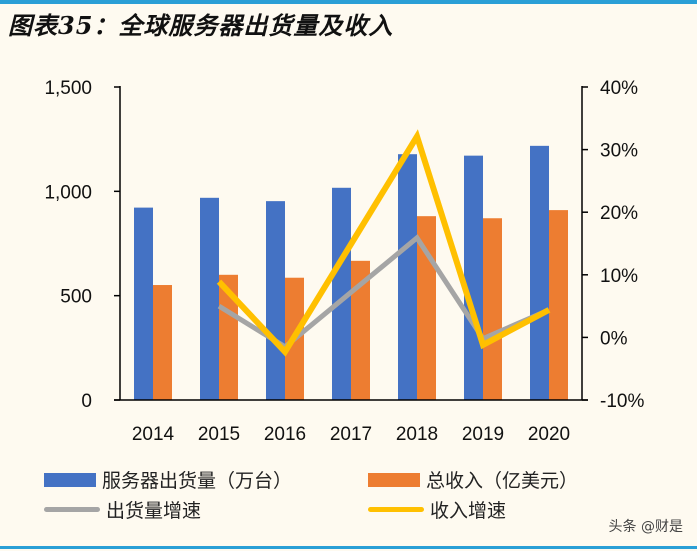  What do you see at coordinates (549, 434) in the screenshot?
I see `x-tick-label: 2020` at bounding box center [549, 434].